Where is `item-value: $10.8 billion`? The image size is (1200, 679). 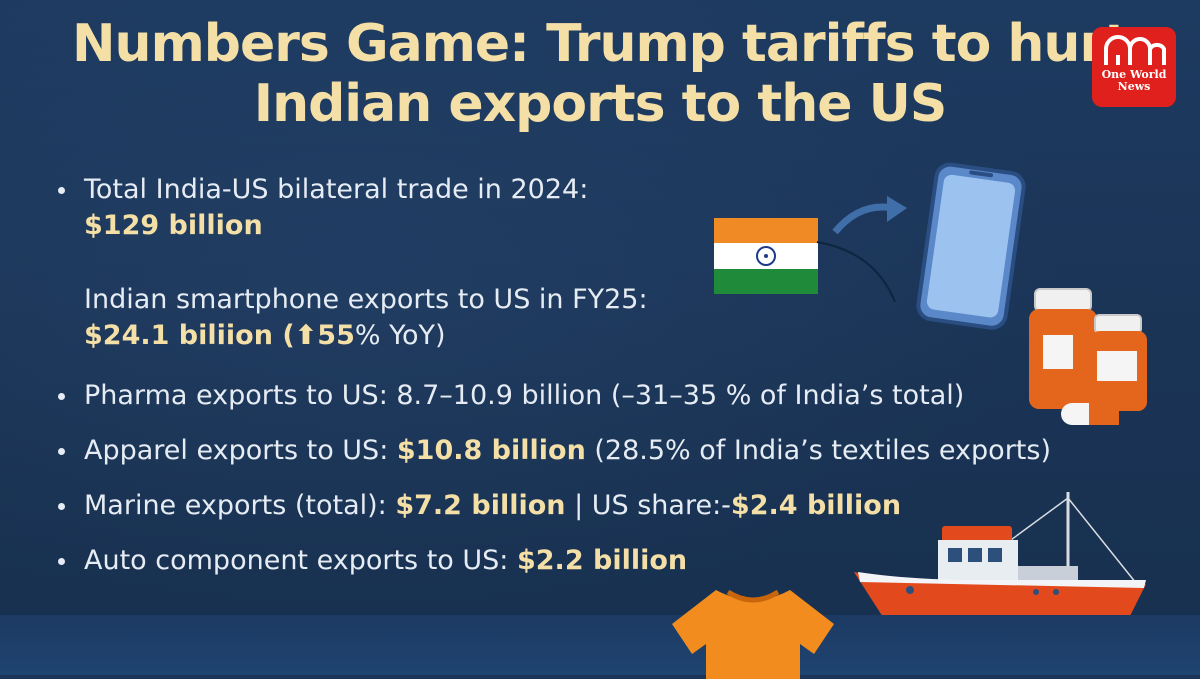
item-value: $10.8 billion is located at coordinates (491, 450).